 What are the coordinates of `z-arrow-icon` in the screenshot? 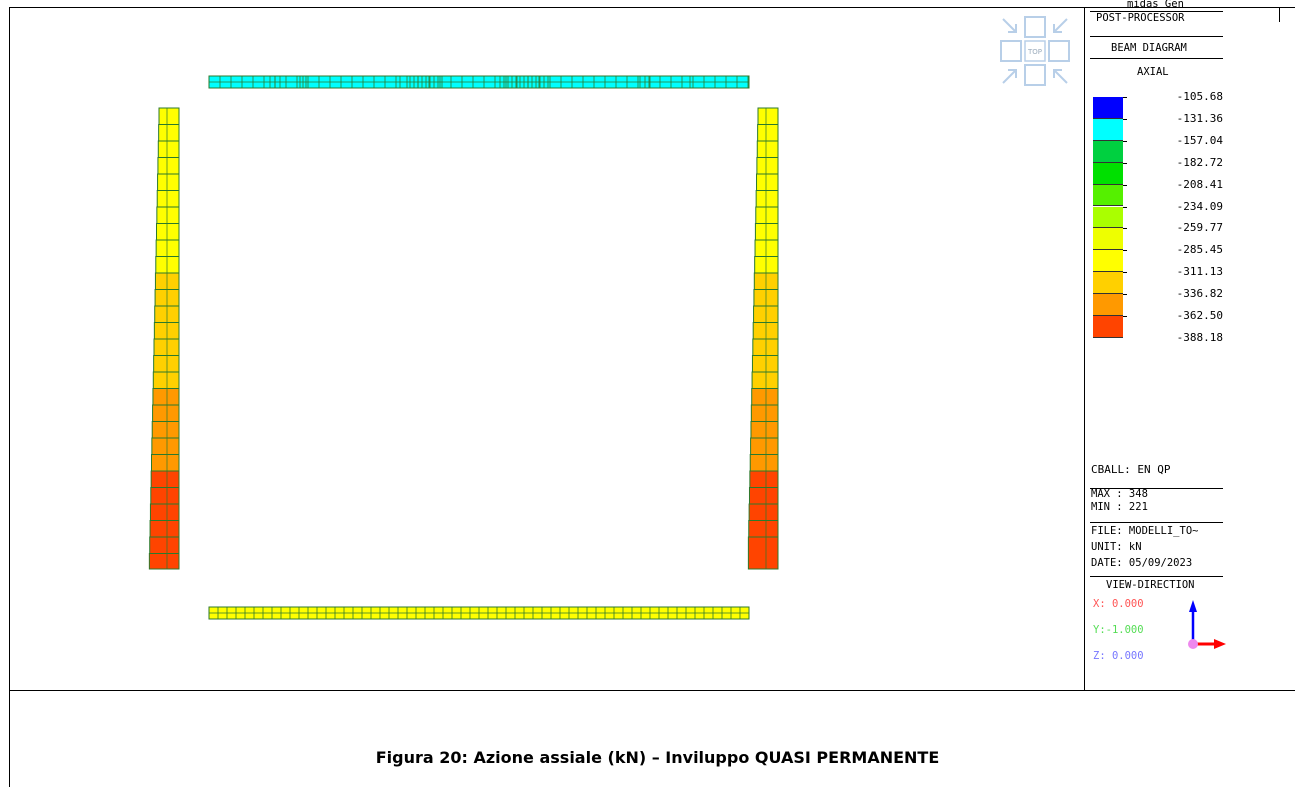 It's located at (1193, 606).